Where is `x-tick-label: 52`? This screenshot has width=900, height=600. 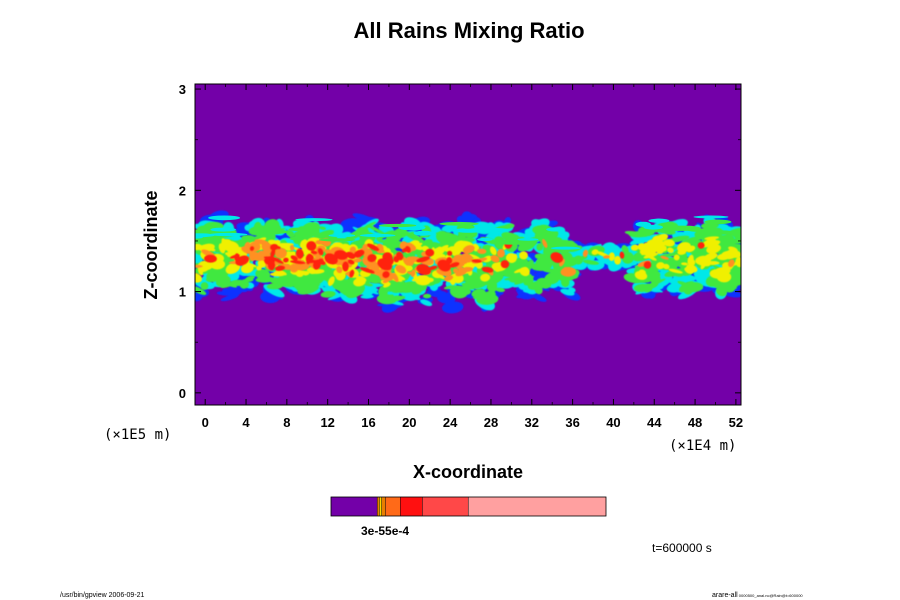
x-tick-label: 52 is located at coordinates (736, 422).